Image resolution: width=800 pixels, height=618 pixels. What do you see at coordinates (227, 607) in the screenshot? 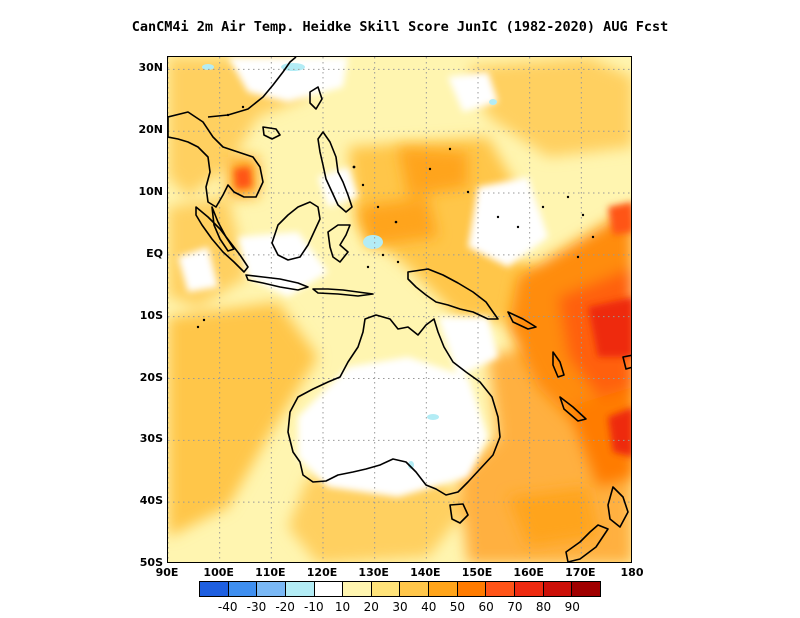
I see `color-scale-label: -40` at bounding box center [227, 607].